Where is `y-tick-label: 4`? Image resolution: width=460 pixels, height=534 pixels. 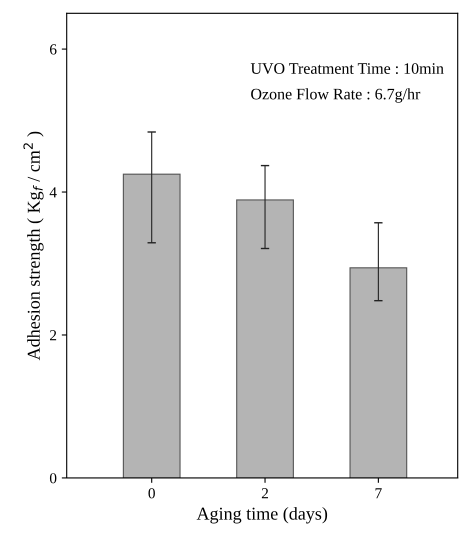
y-tick-label: 4 is located at coordinates (53, 192).